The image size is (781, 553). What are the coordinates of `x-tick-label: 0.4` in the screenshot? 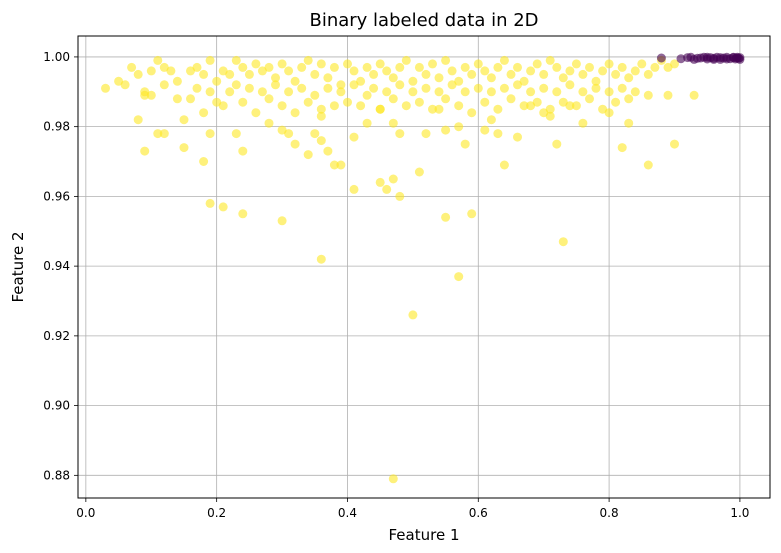 It's located at (347, 513).